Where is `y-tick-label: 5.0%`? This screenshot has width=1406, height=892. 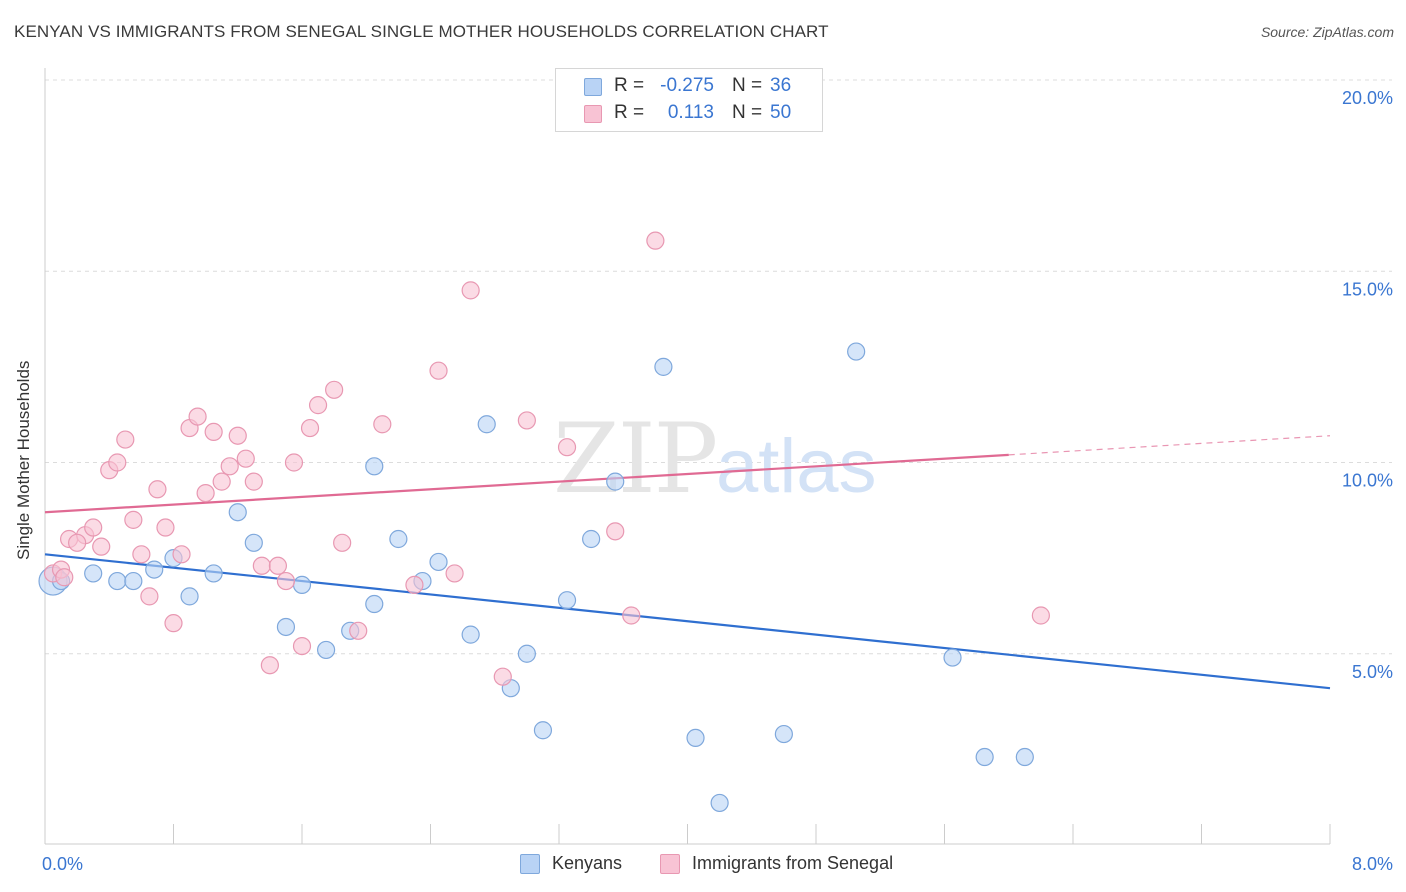
y-tick-label: 5.0% is located at coordinates (1372, 672).